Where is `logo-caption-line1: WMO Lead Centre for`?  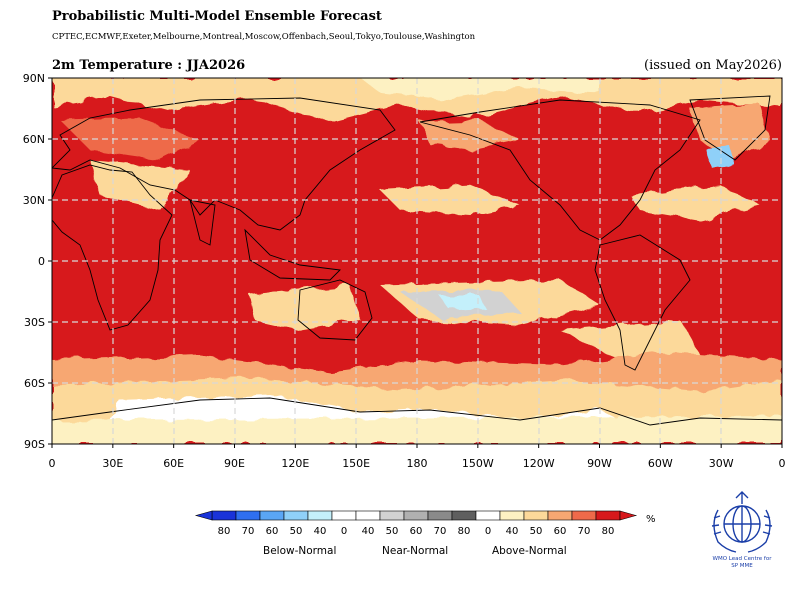
logo-caption-line1: WMO Lead Centre for is located at coordinates (742, 559).